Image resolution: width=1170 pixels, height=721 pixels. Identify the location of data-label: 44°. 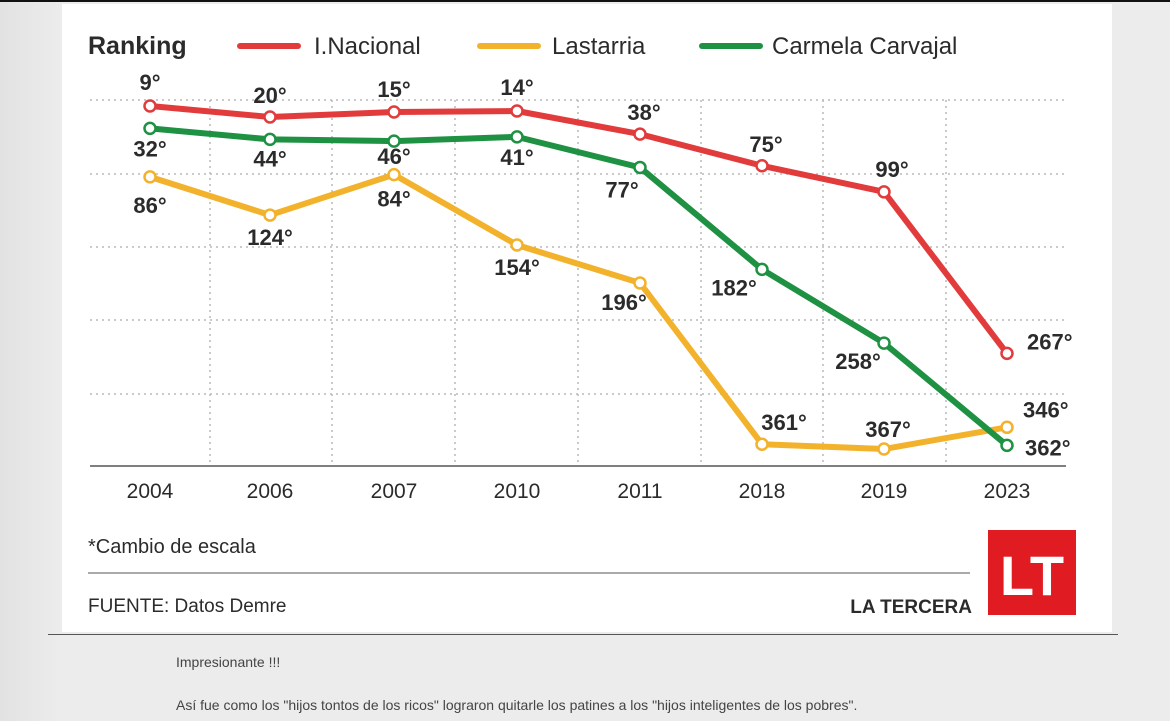
(269, 158).